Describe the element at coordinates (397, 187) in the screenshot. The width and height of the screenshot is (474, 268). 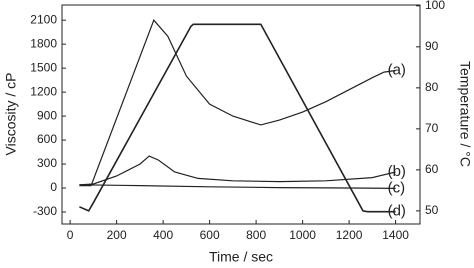
I see `series-label: (c)` at that location.